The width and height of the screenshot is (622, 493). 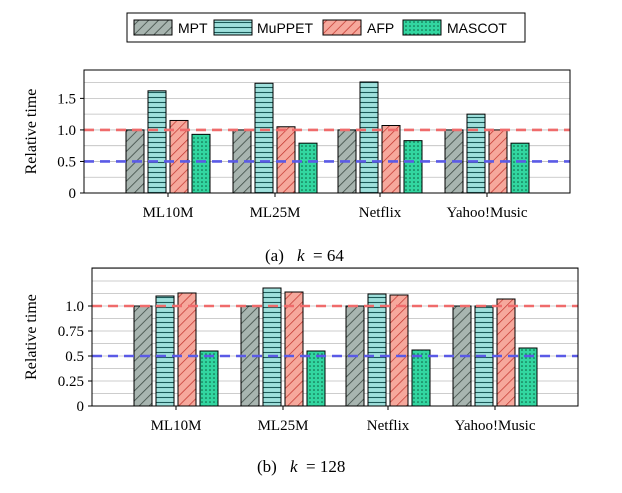 I want to click on y-tick-label: 1.5, so click(x=66, y=99).